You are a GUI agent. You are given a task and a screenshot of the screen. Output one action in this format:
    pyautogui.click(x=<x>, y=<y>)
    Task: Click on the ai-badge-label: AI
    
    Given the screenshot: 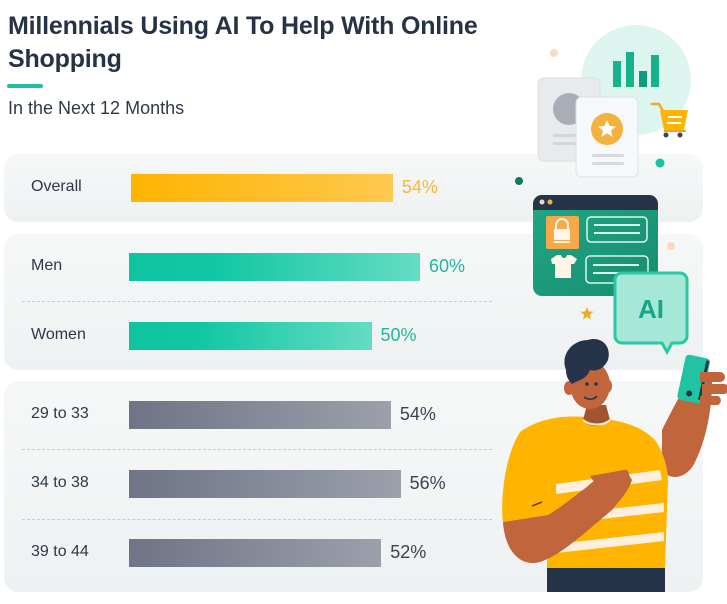 What is the action you would take?
    pyautogui.click(x=651, y=309)
    